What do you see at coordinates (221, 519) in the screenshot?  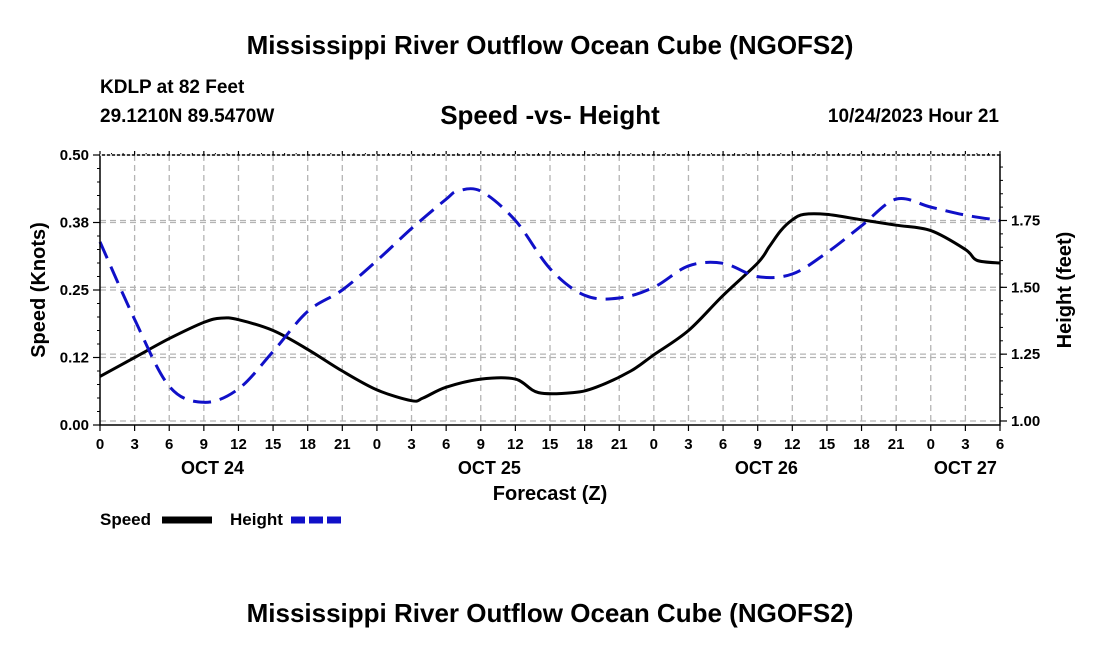 I see `chart-legend: Speed Height` at bounding box center [221, 519].